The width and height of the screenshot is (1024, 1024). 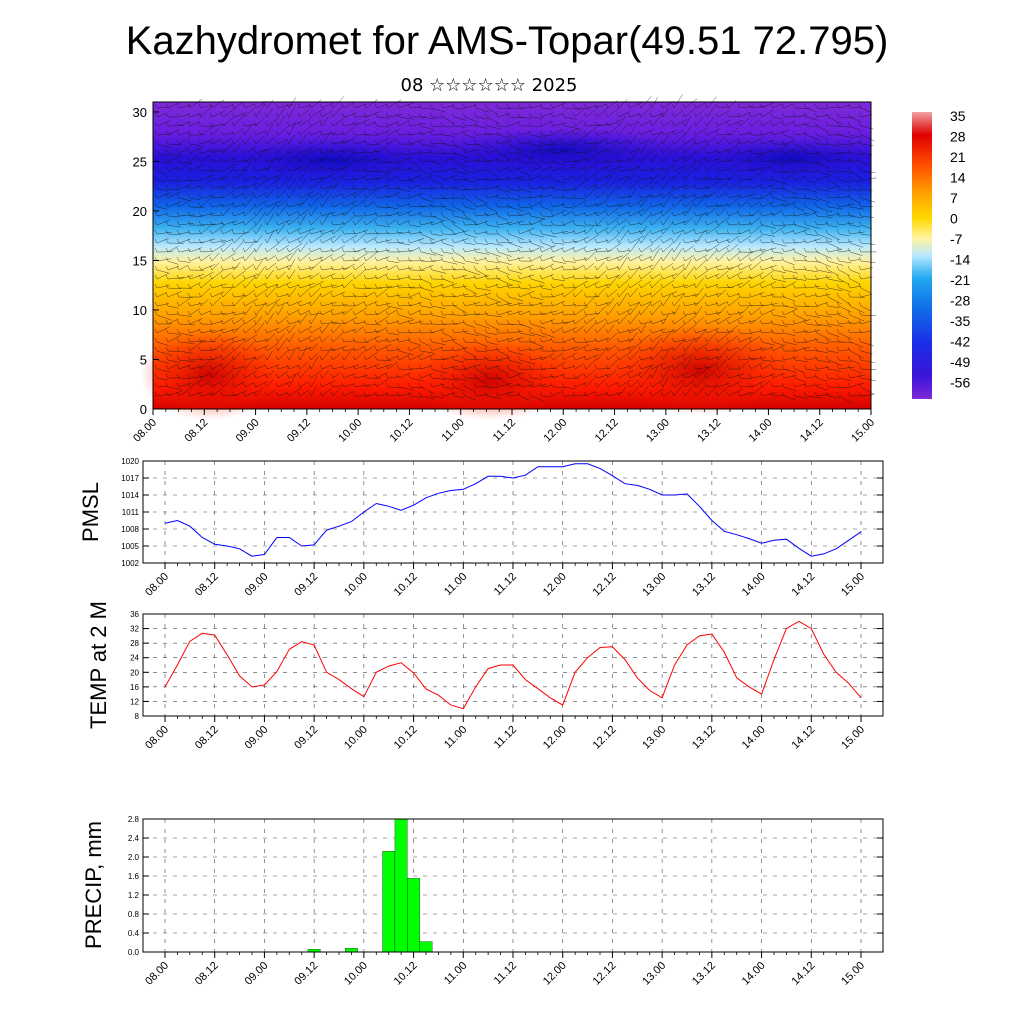 What do you see at coordinates (356, 585) in the screenshot?
I see `x-tick-label: 10.00` at bounding box center [356, 585].